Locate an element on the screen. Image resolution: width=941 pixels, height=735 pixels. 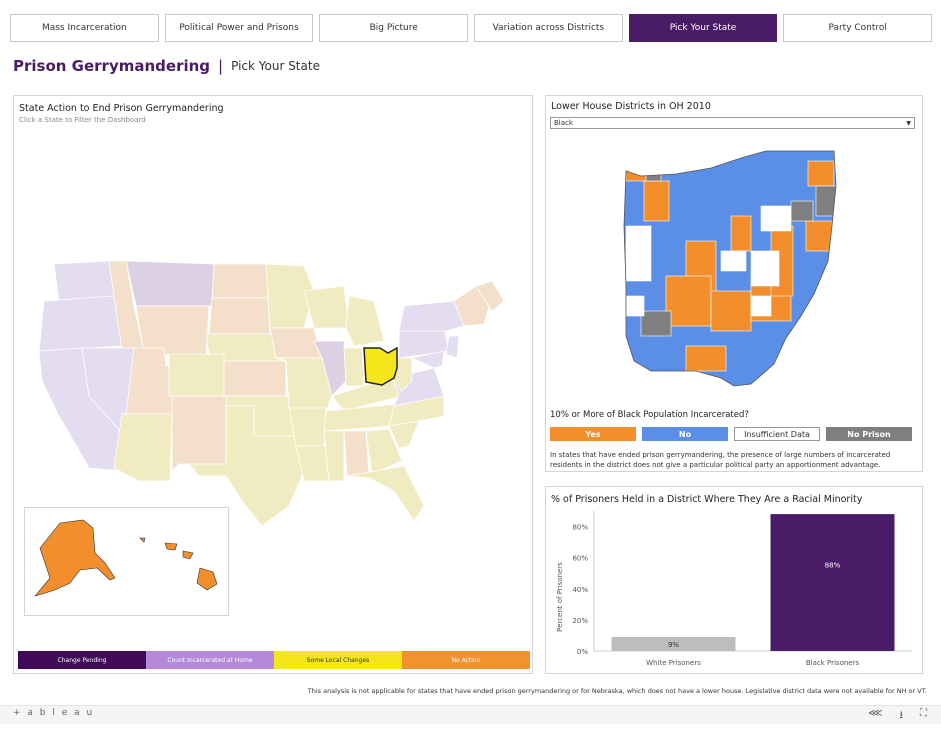
state-in is located at coordinates (354, 367).